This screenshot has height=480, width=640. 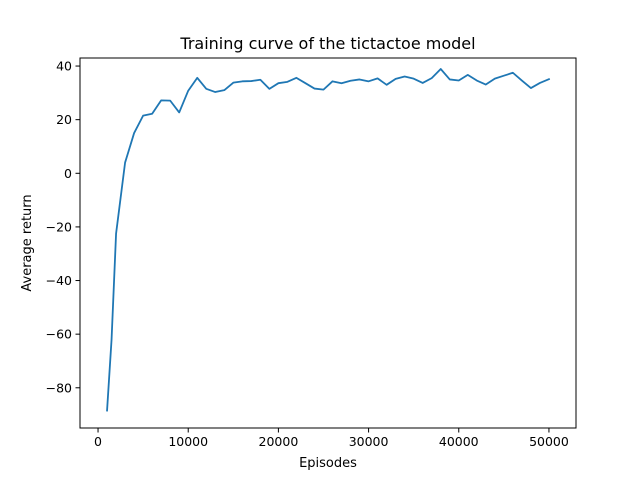 What do you see at coordinates (369, 441) in the screenshot?
I see `x-tick-label: 30000` at bounding box center [369, 441].